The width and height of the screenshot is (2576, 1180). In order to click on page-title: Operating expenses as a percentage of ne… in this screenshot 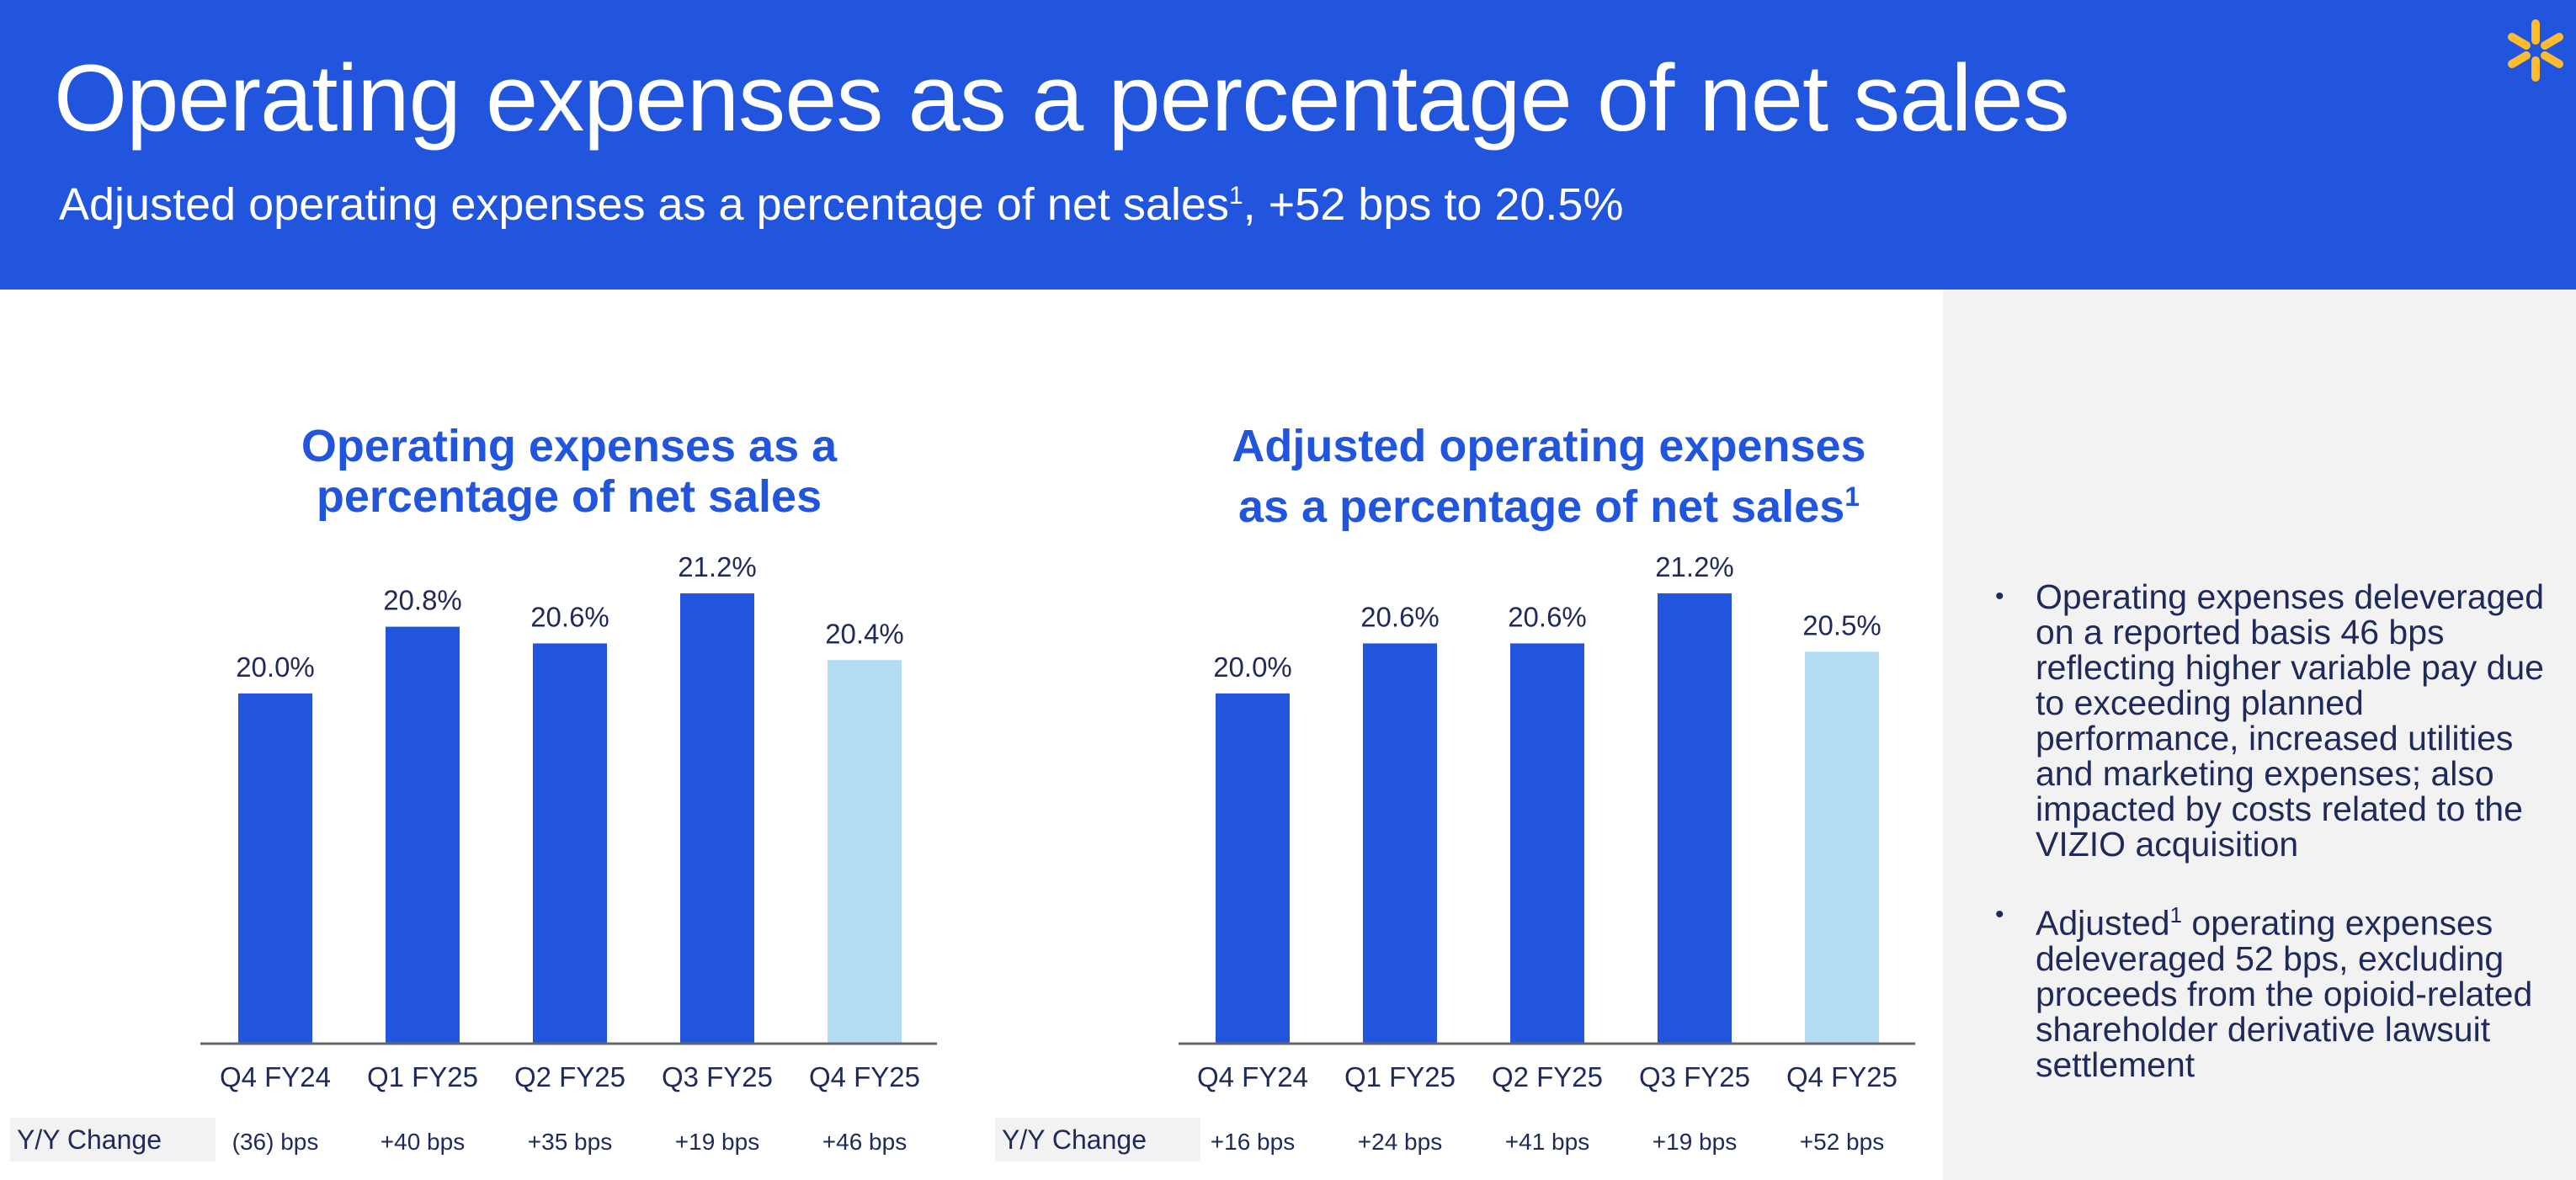, I will do `click(1062, 98)`.